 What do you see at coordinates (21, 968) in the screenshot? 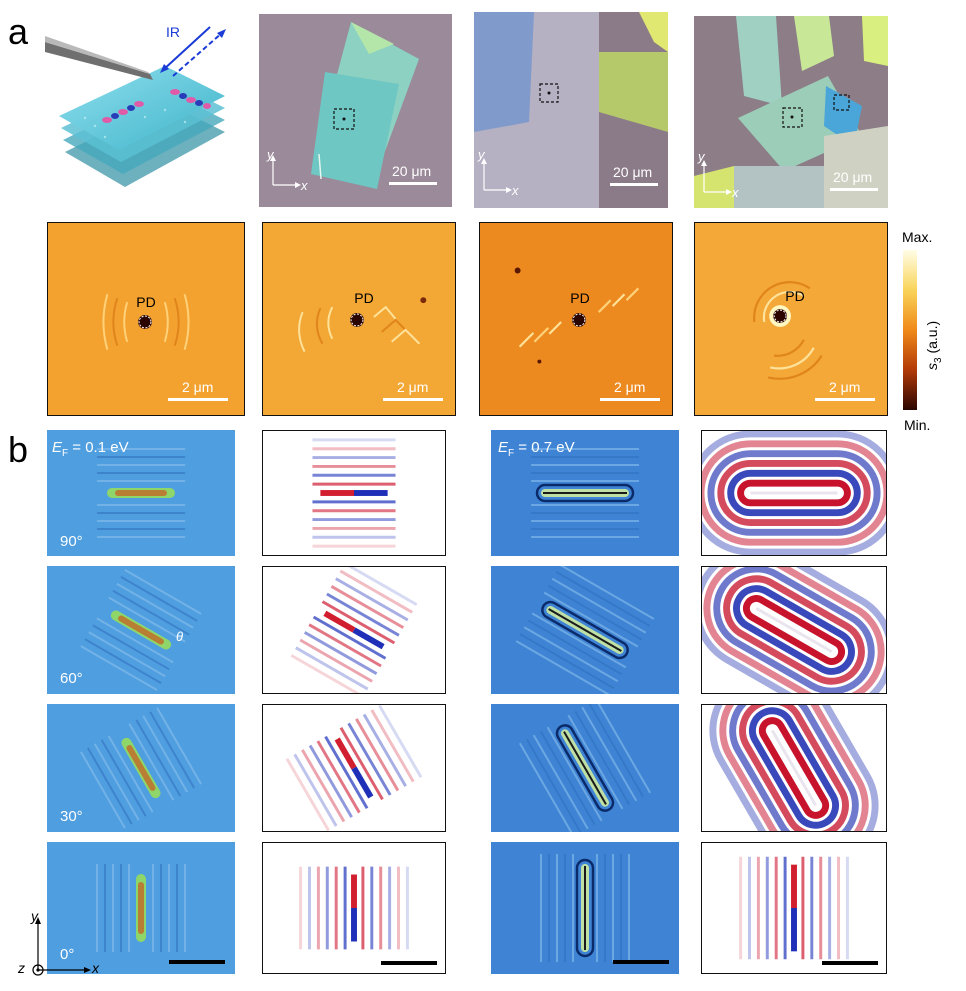
I see `axis-z-label: z` at bounding box center [21, 968].